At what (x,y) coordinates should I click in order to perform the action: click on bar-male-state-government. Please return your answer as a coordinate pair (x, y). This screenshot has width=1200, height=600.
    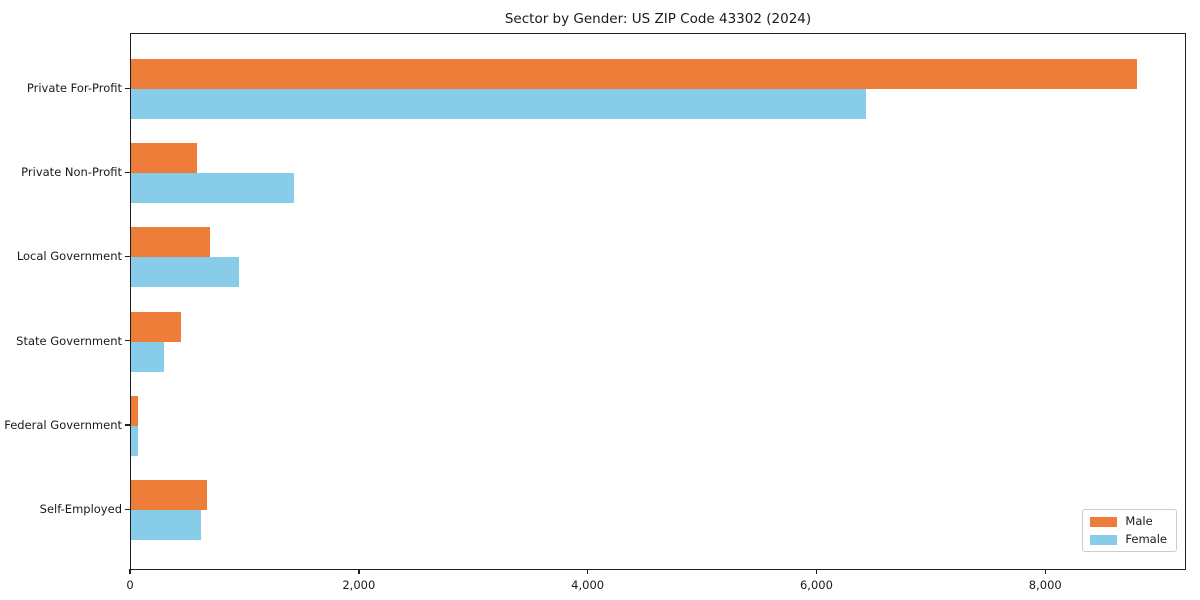
    Looking at the image, I should click on (156, 326).